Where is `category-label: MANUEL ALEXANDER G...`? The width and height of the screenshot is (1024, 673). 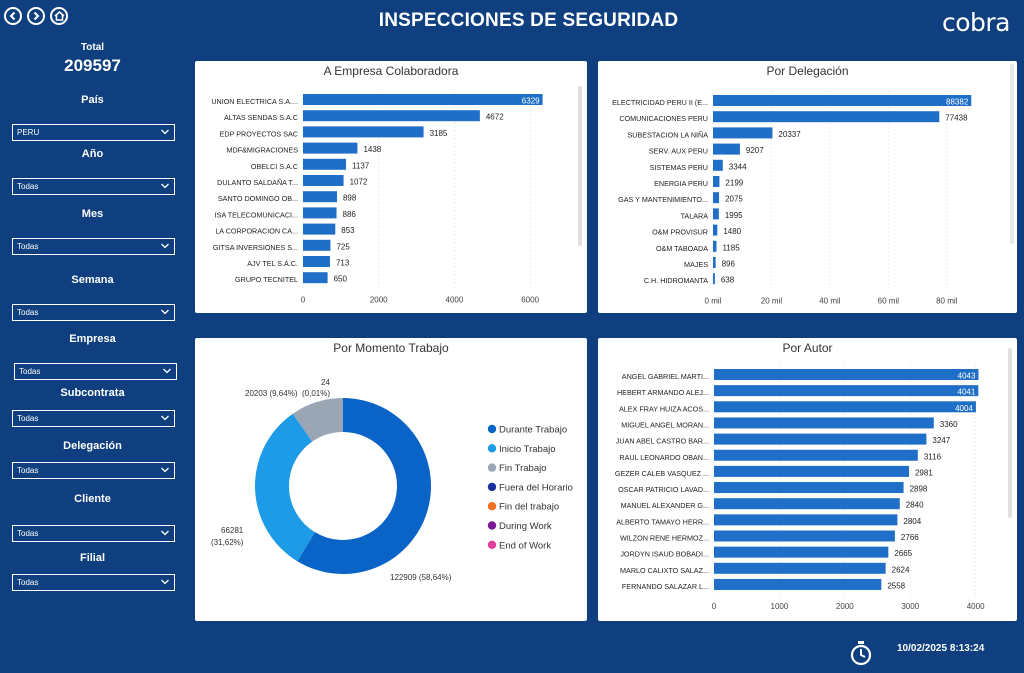
category-label: MANUEL ALEXANDER G... is located at coordinates (665, 505).